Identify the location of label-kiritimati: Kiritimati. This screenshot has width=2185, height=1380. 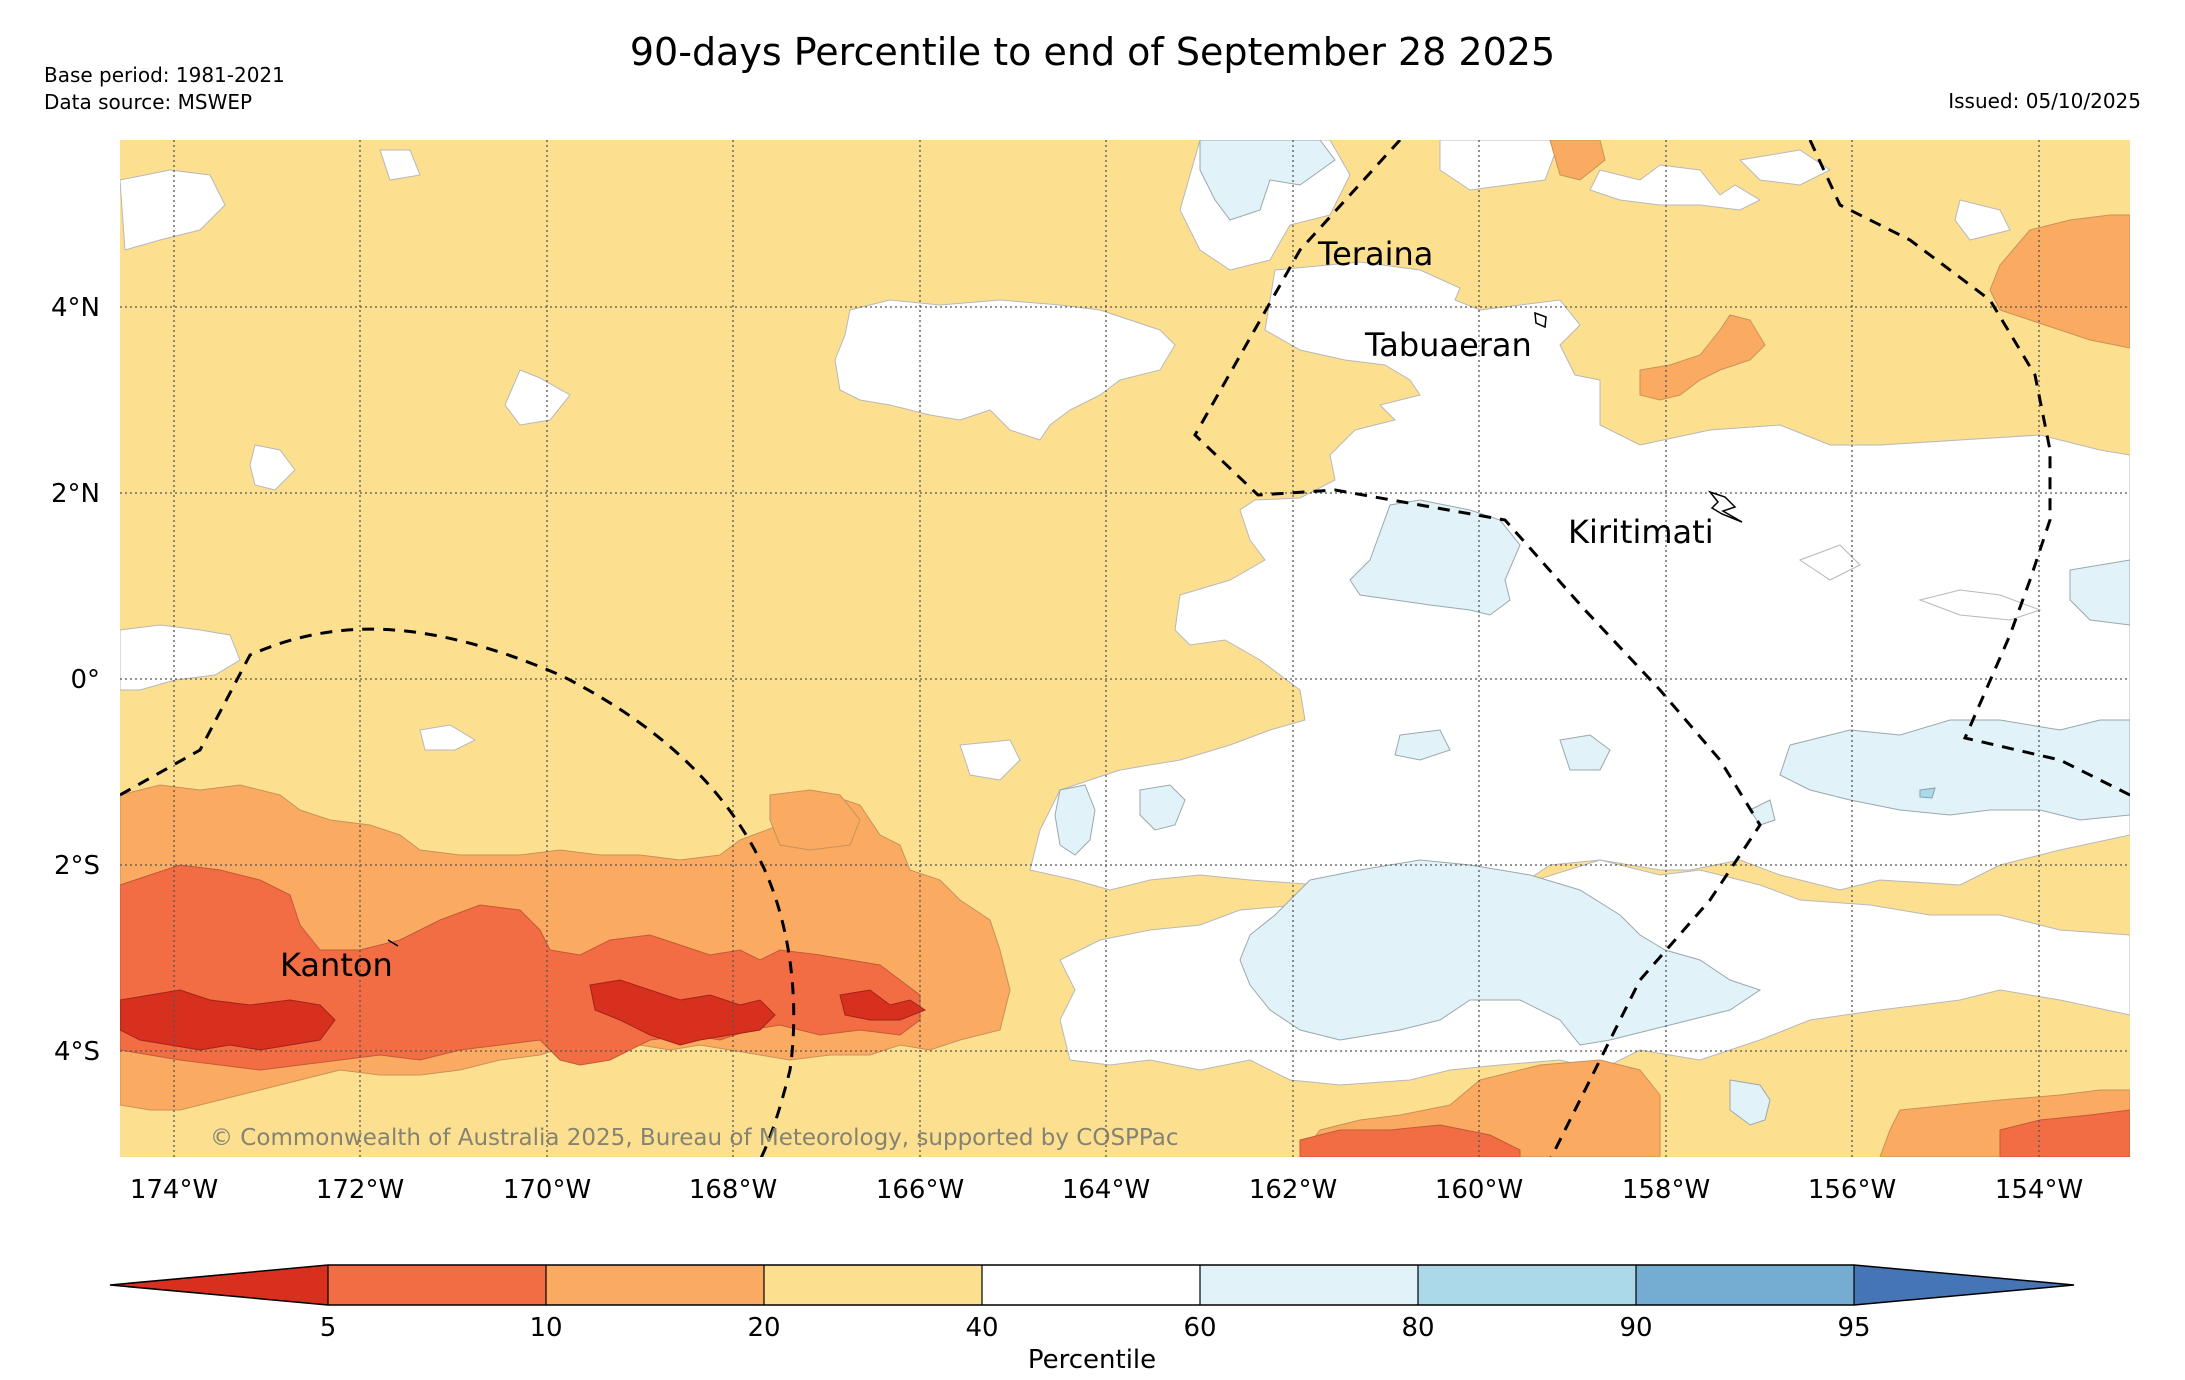
(1641, 532).